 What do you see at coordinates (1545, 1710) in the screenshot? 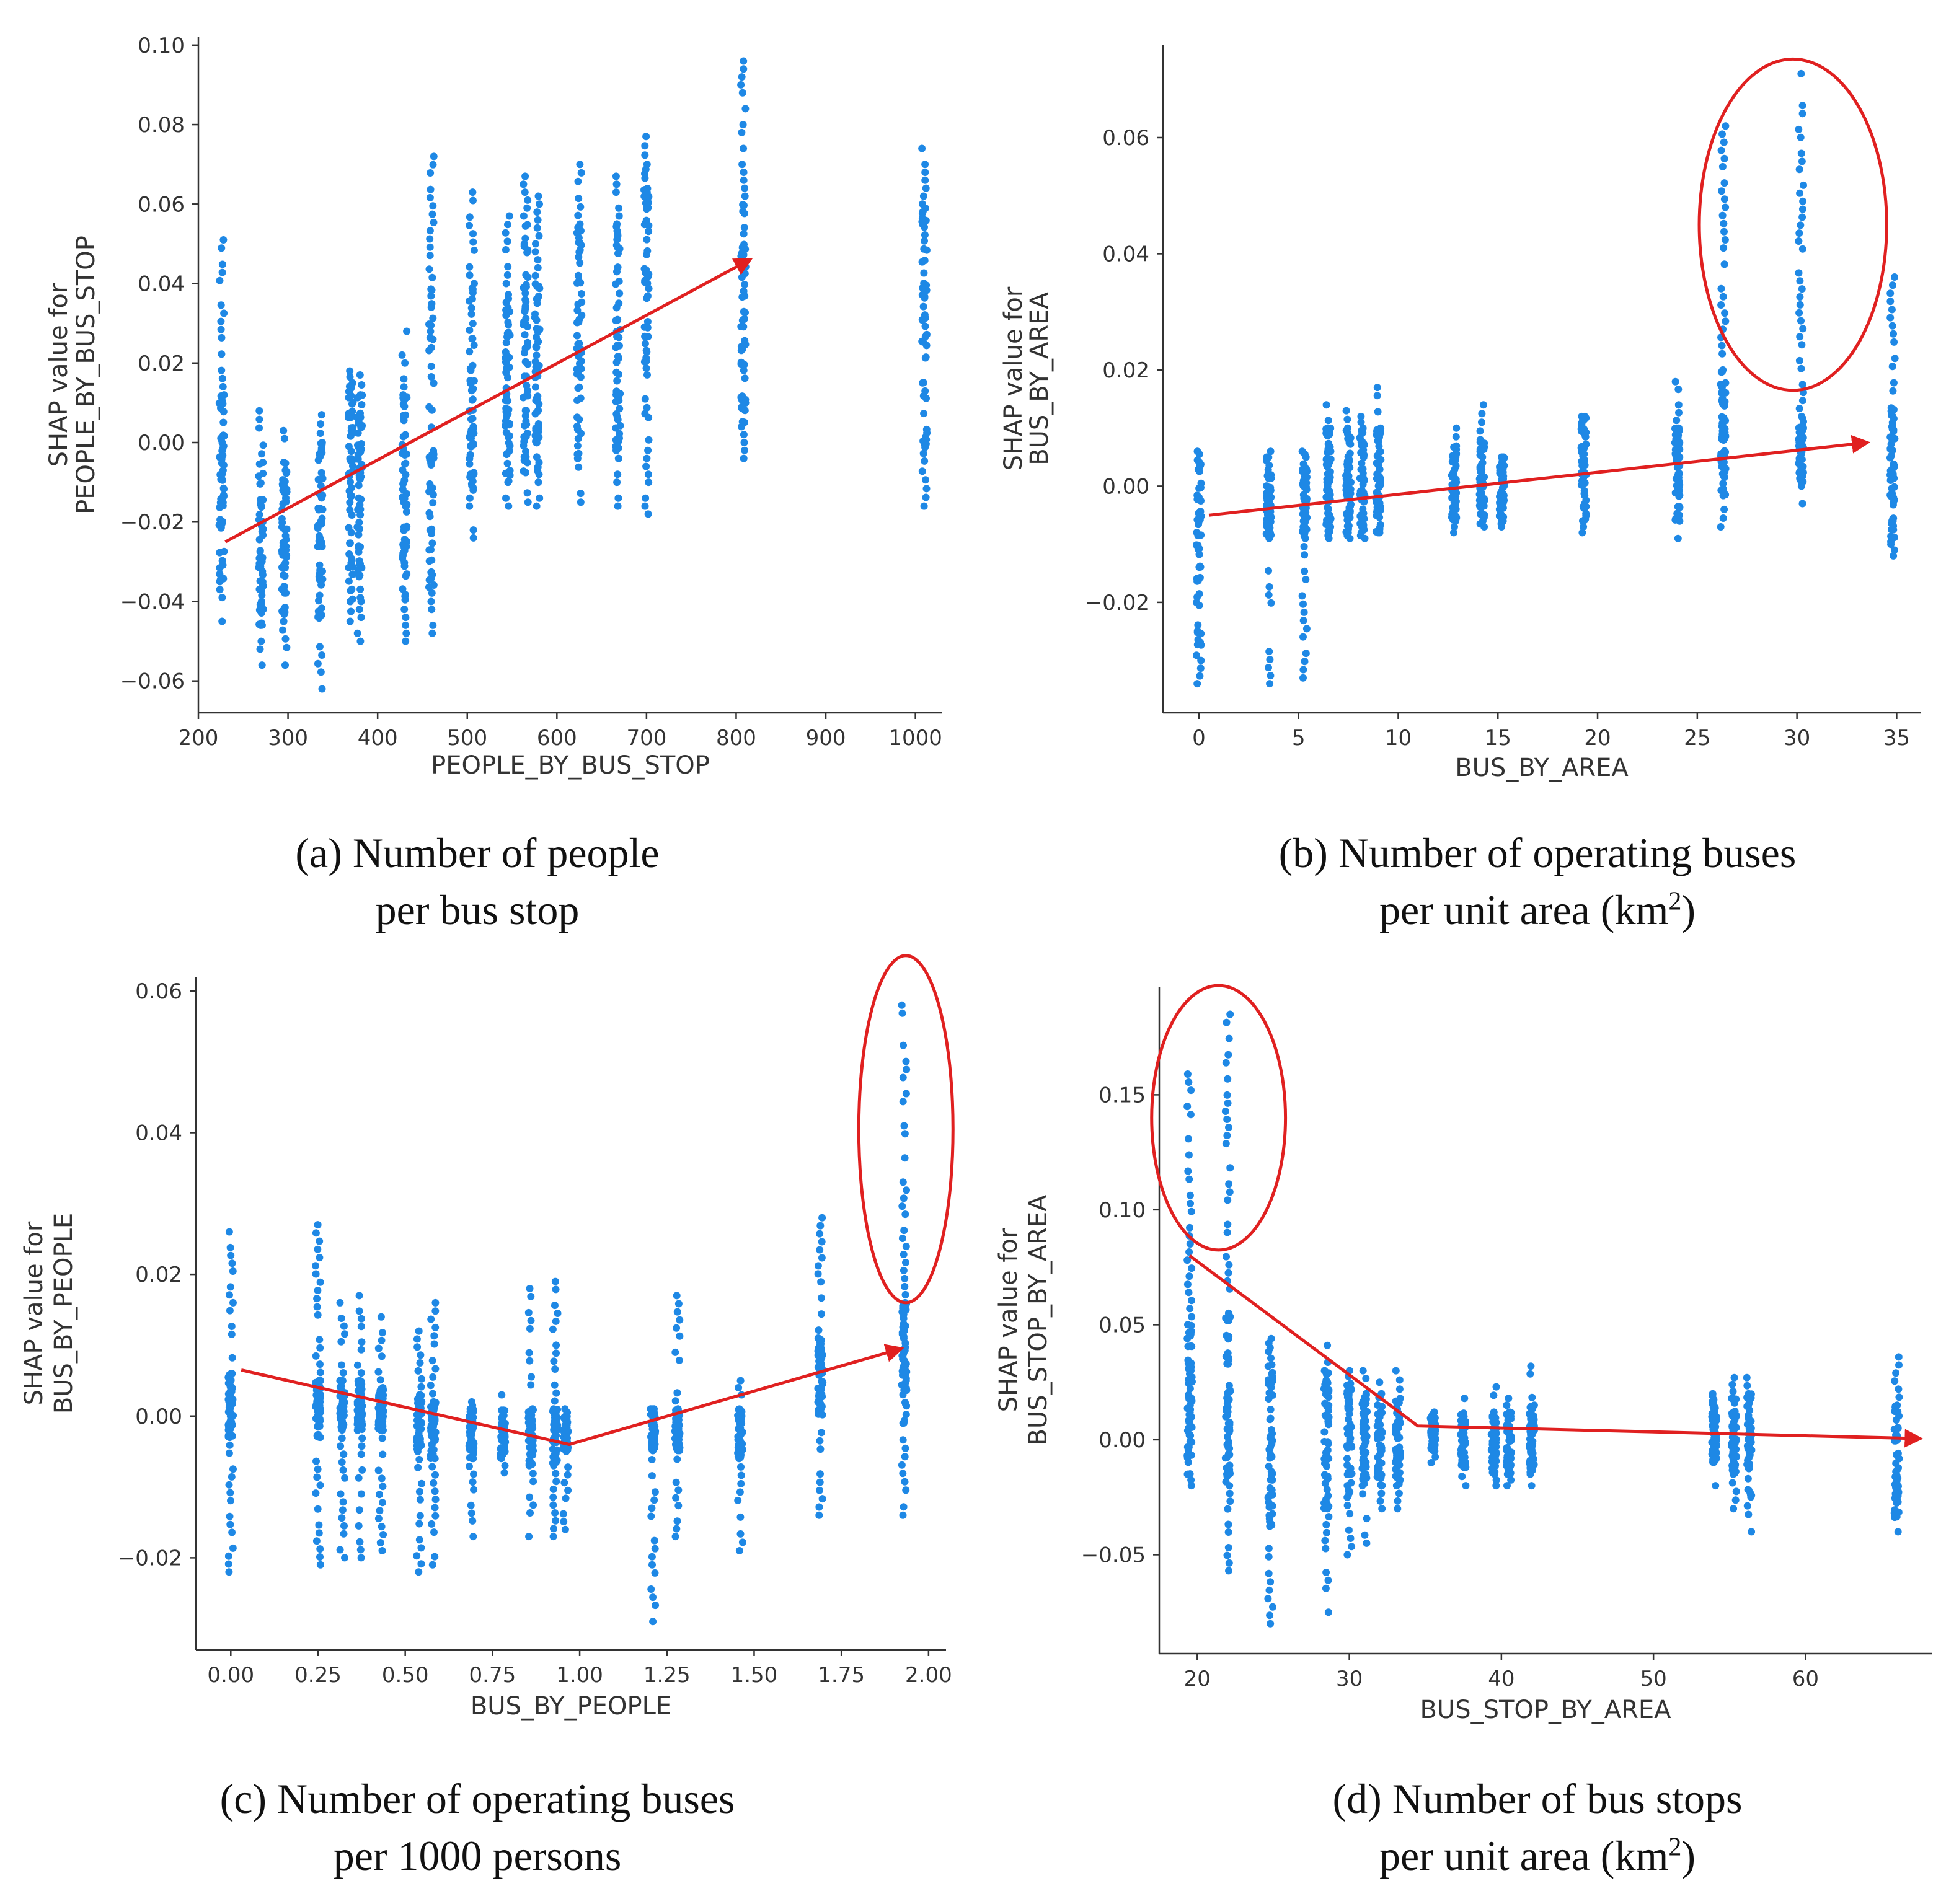
I see `x-axis-title: BUS_STOP_BY_AREA` at bounding box center [1545, 1710].